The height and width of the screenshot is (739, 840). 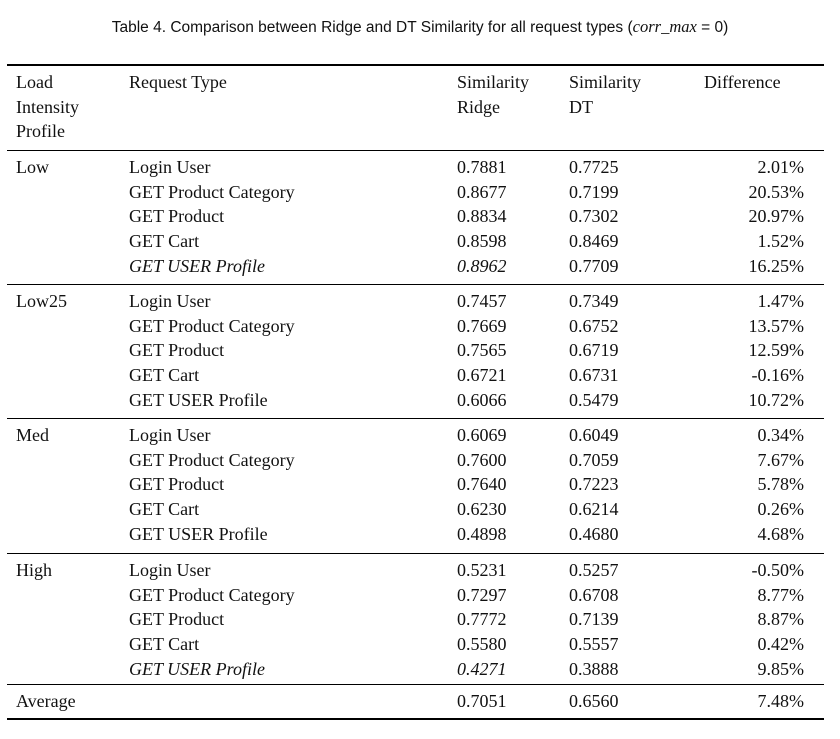 What do you see at coordinates (776, 265) in the screenshot?
I see `difference-cell: 16.25%` at bounding box center [776, 265].